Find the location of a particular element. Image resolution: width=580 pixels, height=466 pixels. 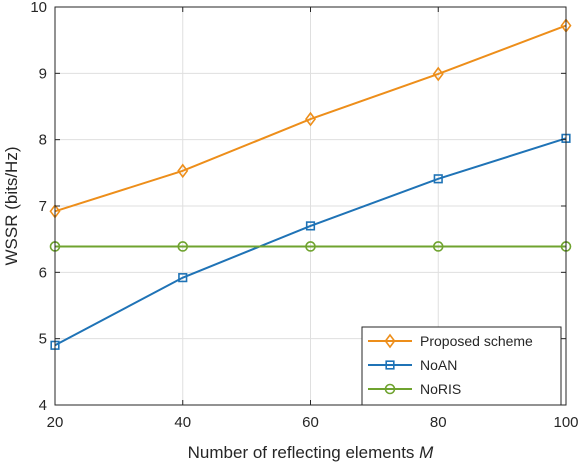

legend-item: Proposed scheme is located at coordinates (450, 341).